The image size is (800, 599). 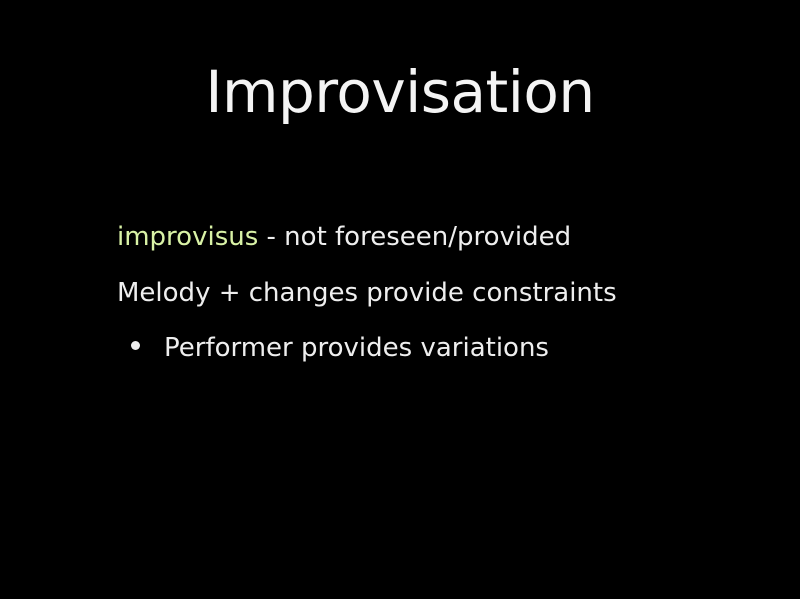 I want to click on bullet-text: Performer provides variations, so click(x=356, y=348).